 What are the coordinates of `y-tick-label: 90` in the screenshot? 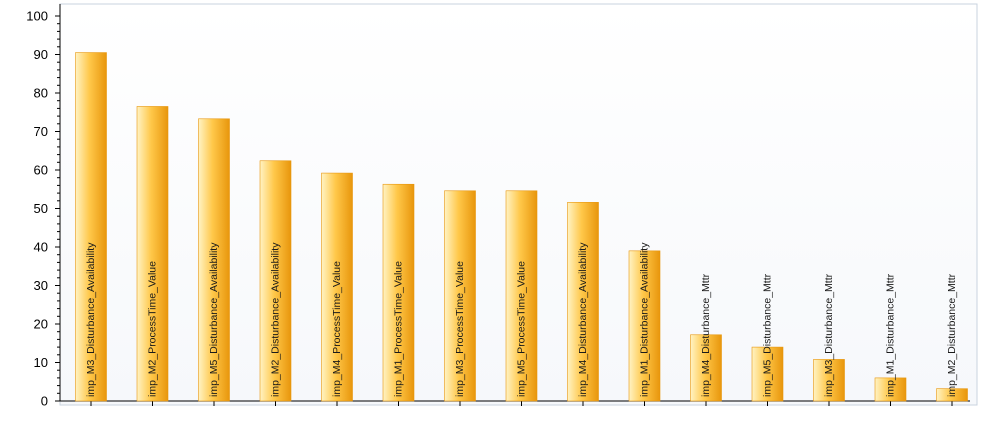 It's located at (41, 54).